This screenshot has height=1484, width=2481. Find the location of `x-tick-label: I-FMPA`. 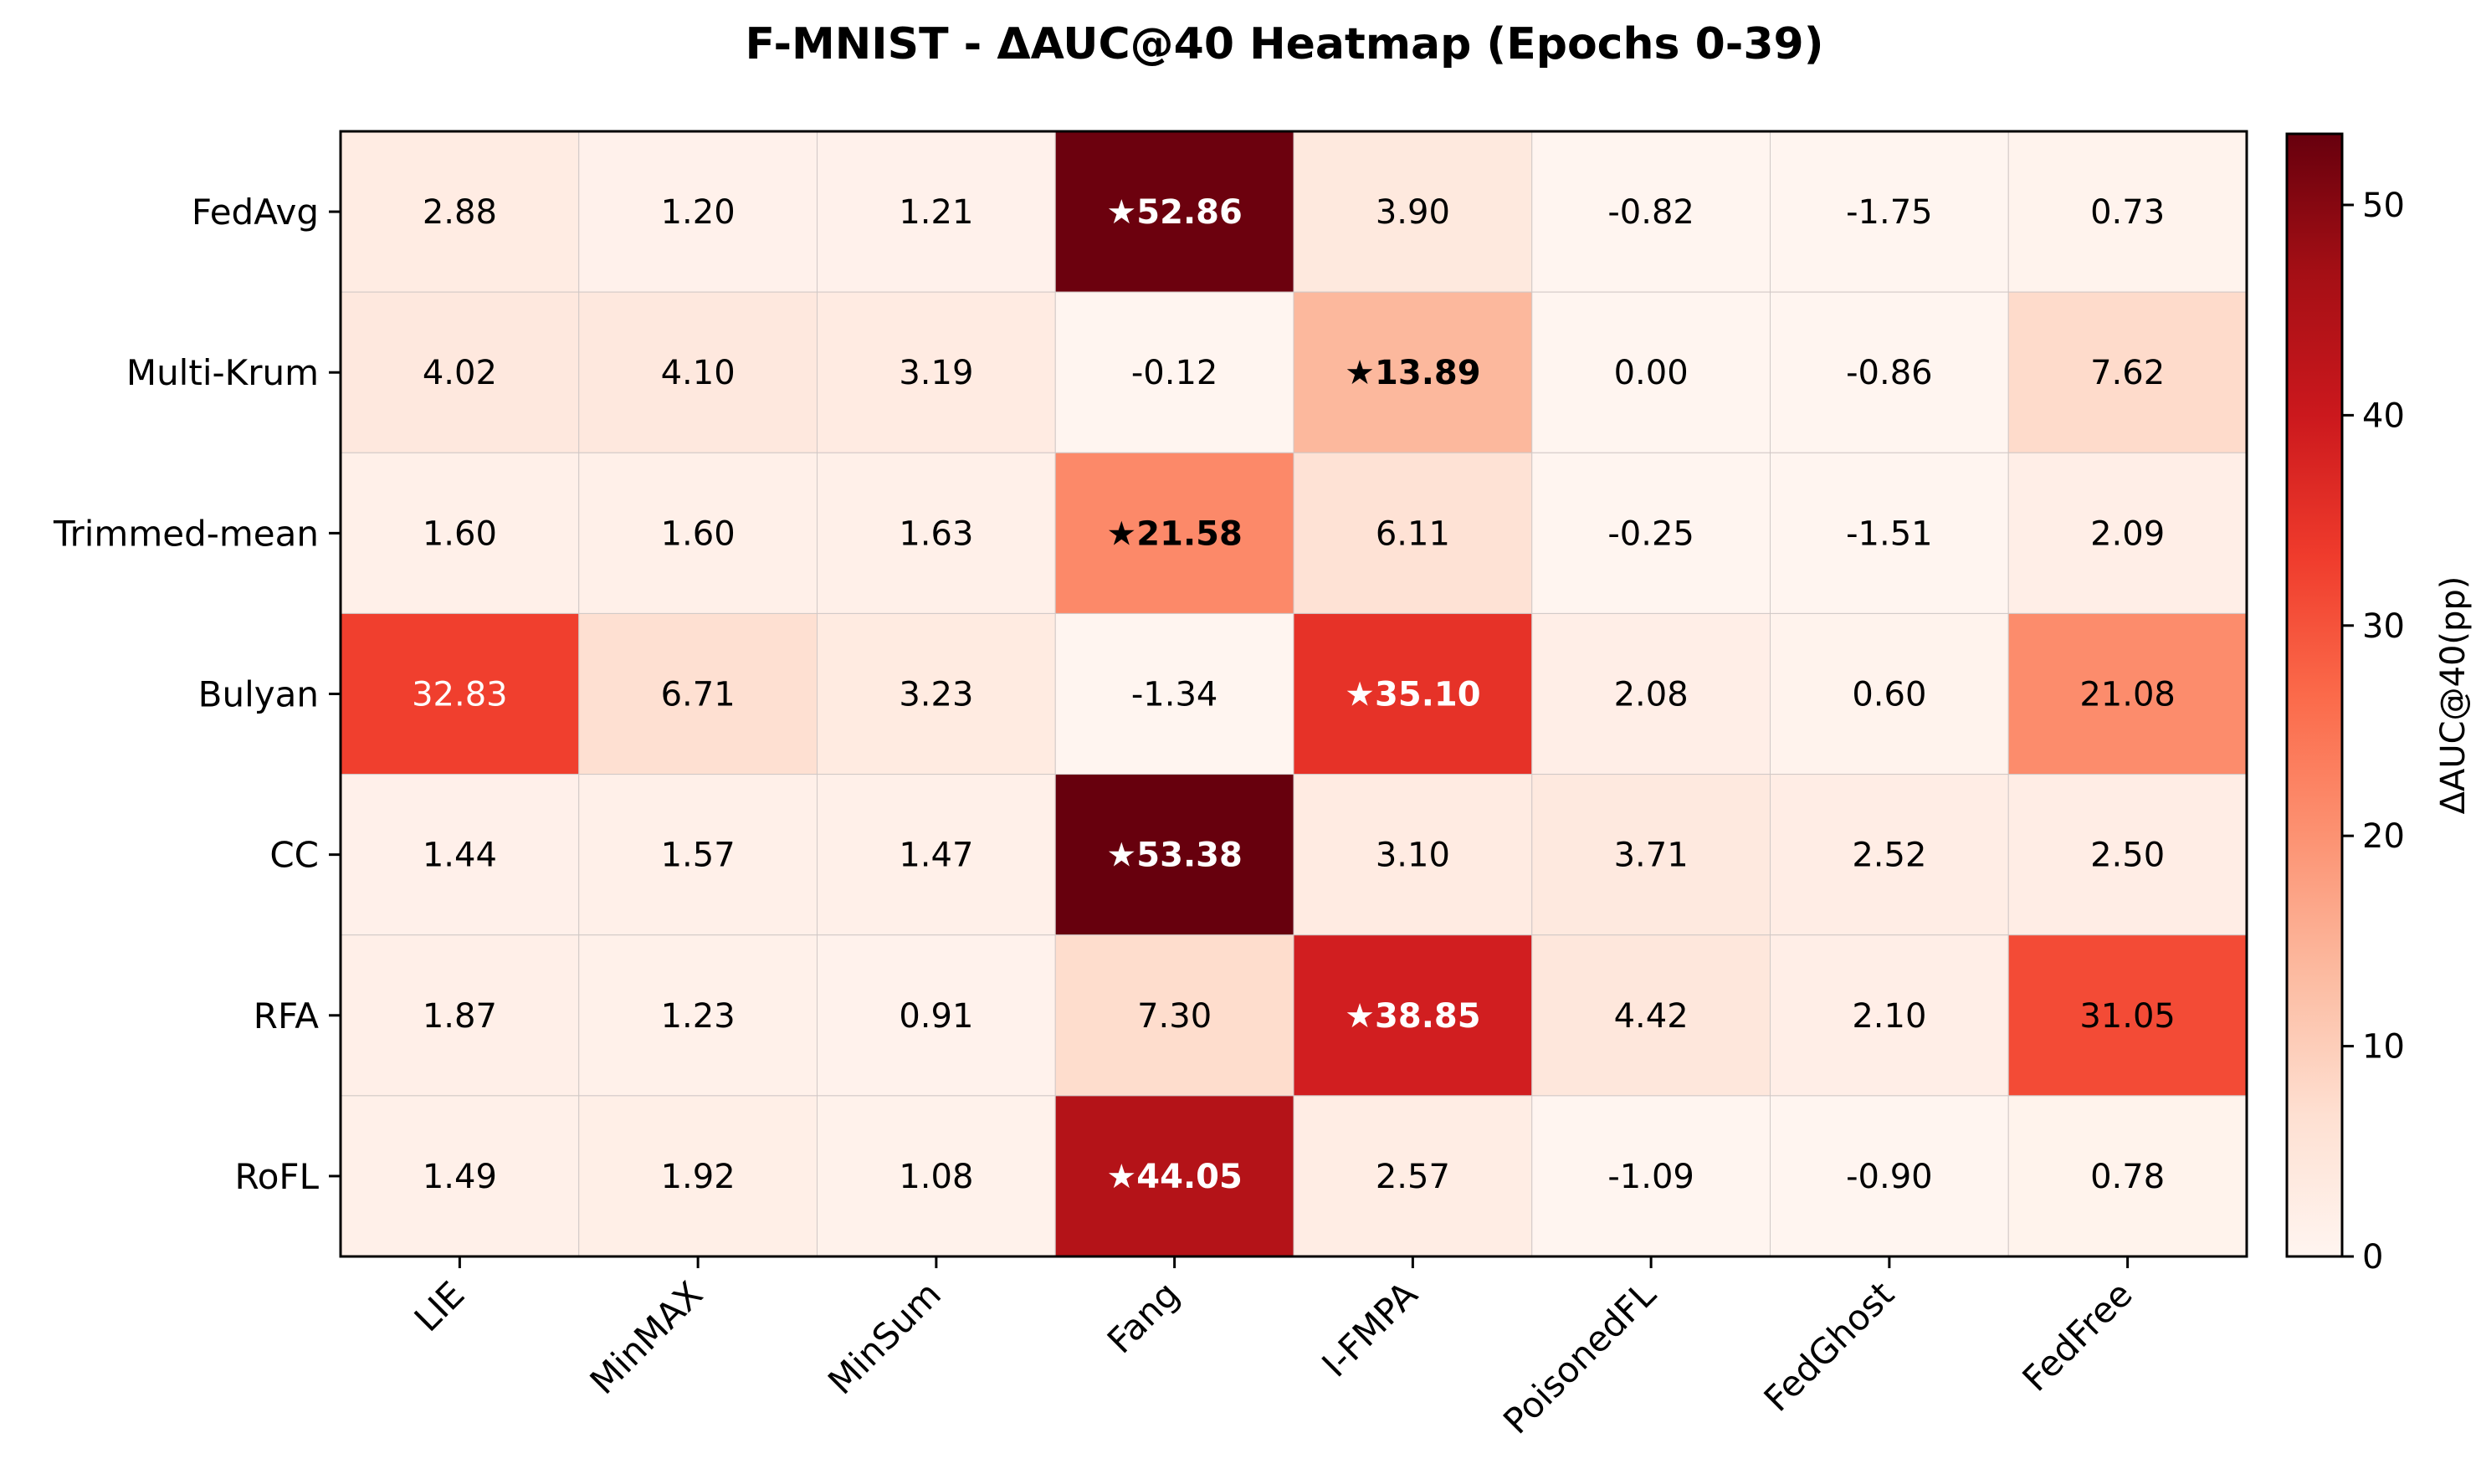

x-tick-label: I-FMPA is located at coordinates (1369, 1328).